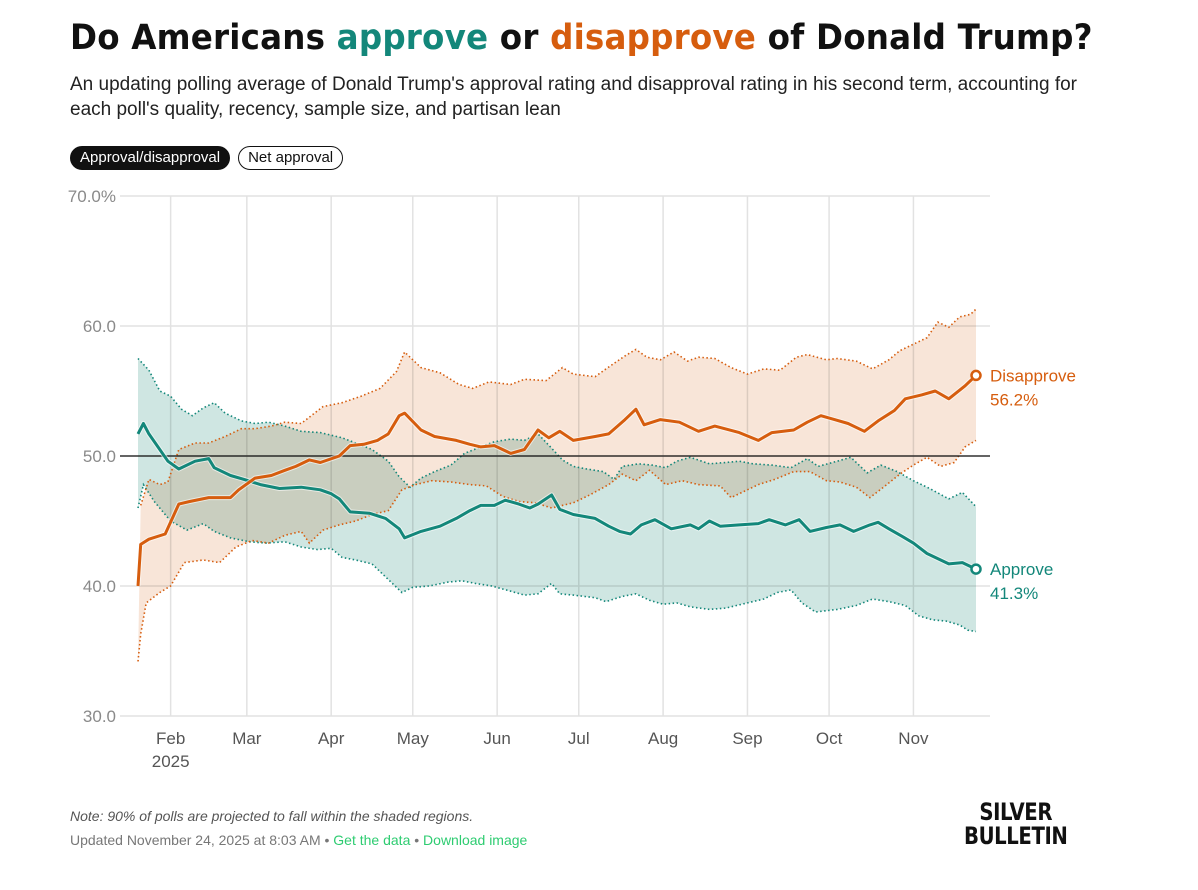 The height and width of the screenshot is (890, 1198). Describe the element at coordinates (203, 38) in the screenshot. I see `title-part-1: Do Americans` at that location.